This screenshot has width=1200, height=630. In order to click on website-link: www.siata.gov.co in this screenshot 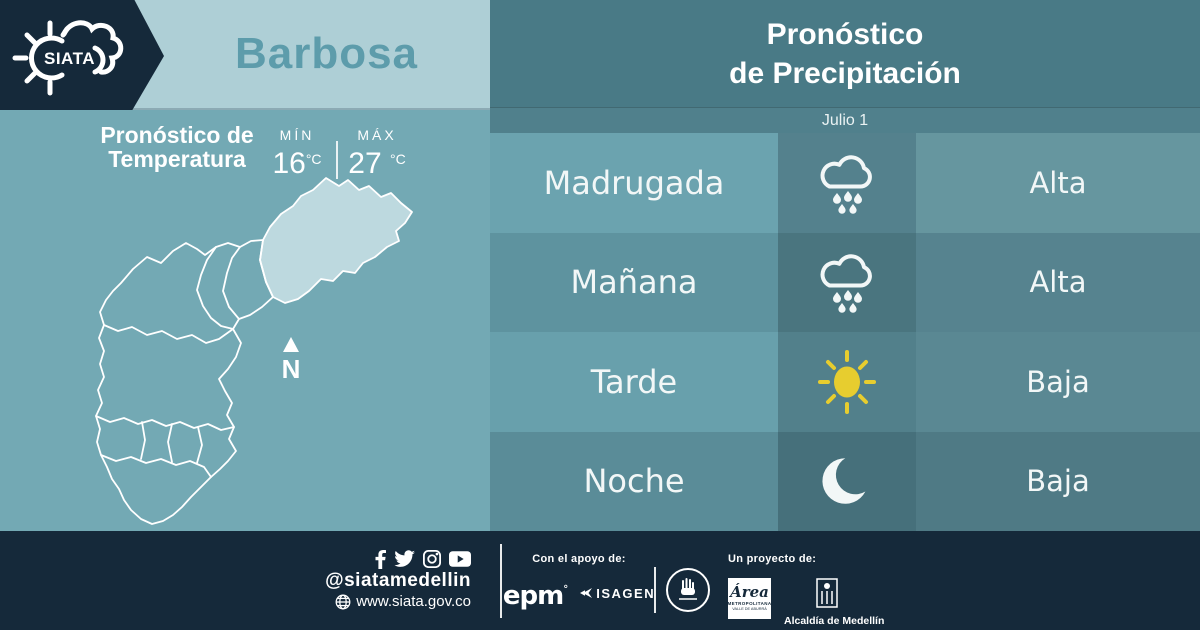, I will do `click(398, 601)`.